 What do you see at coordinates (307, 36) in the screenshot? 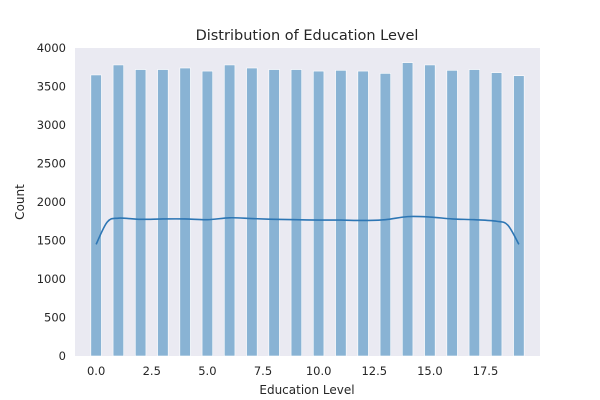
I see `chart-title: Distribution of Education Level` at bounding box center [307, 36].